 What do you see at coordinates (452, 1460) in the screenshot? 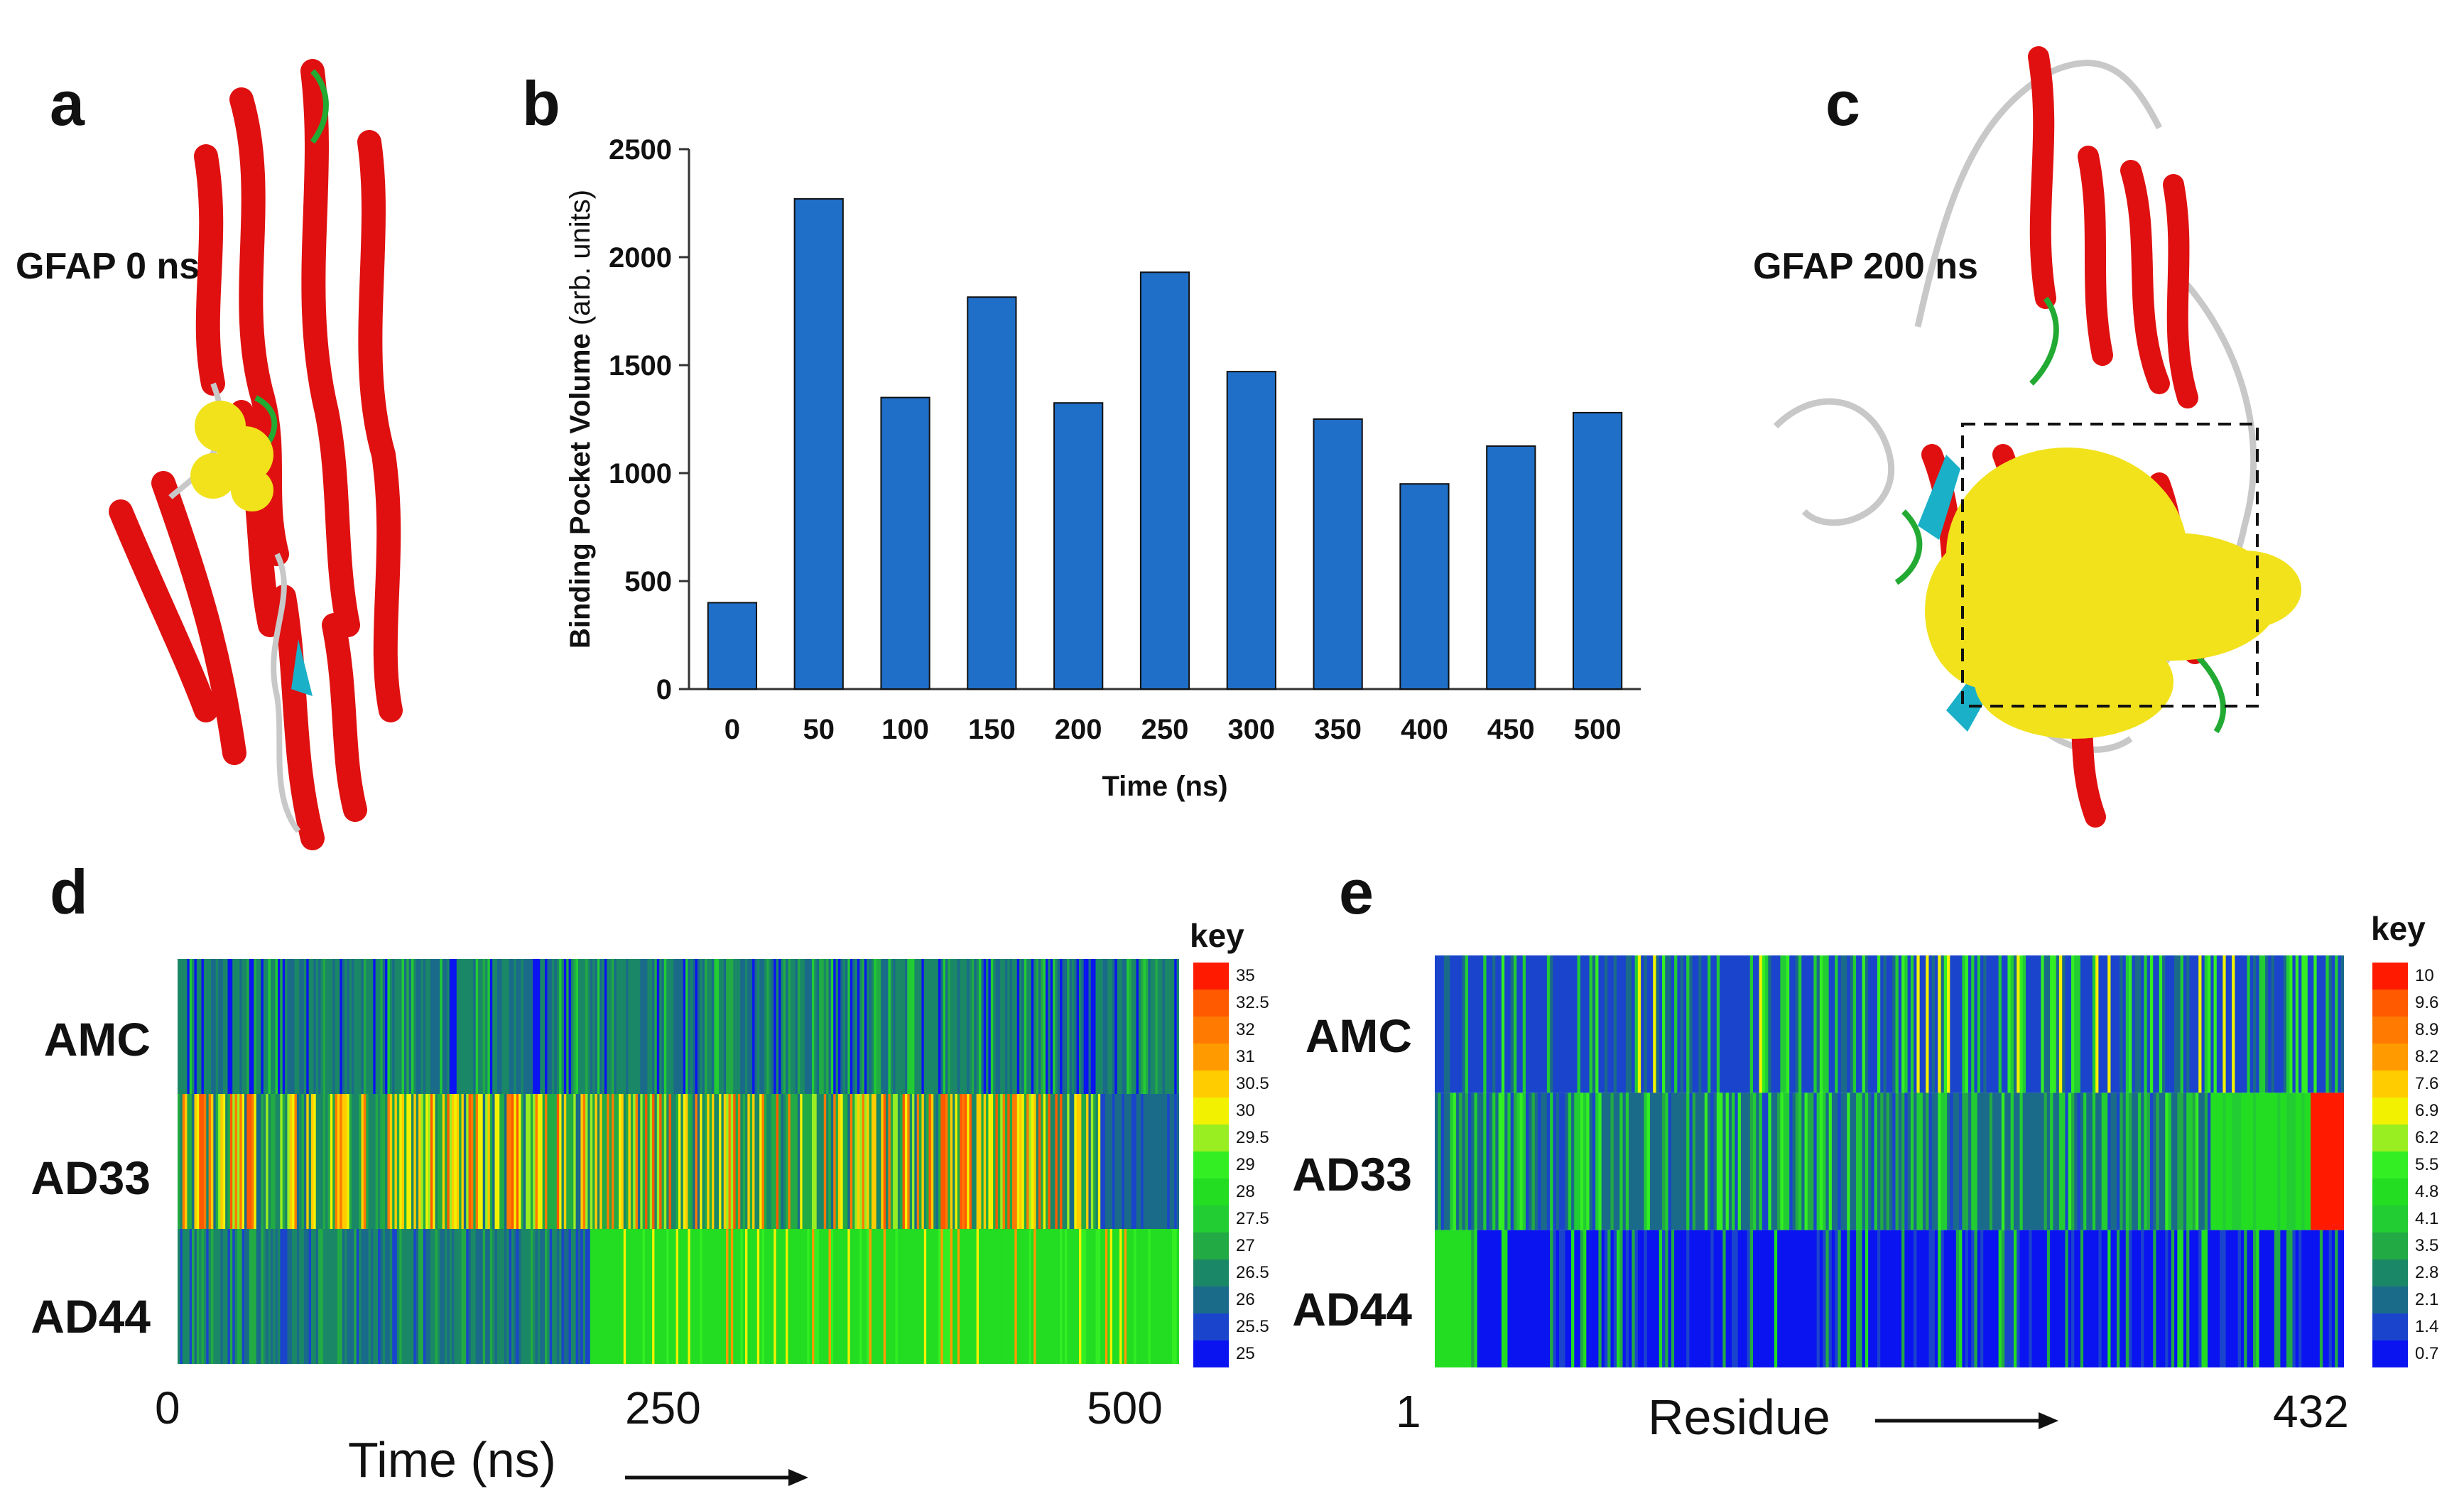
I see `heatmap-d-x-title: Time (ns)` at bounding box center [452, 1460].